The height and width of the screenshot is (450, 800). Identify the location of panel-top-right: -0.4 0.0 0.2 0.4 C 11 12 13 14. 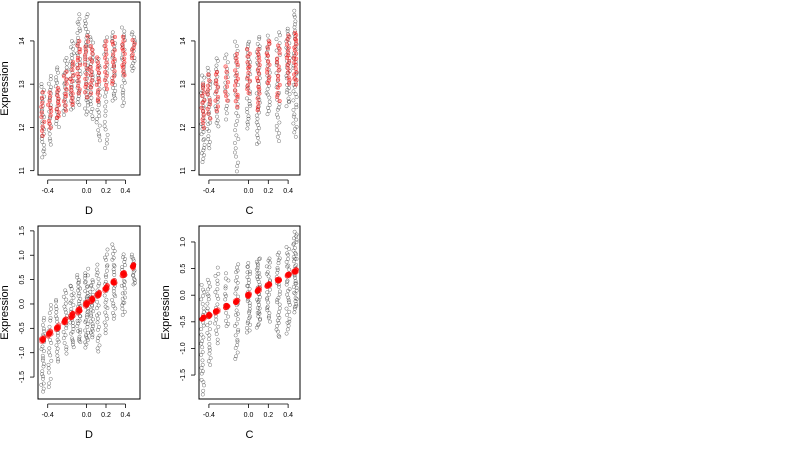
(240, 109).